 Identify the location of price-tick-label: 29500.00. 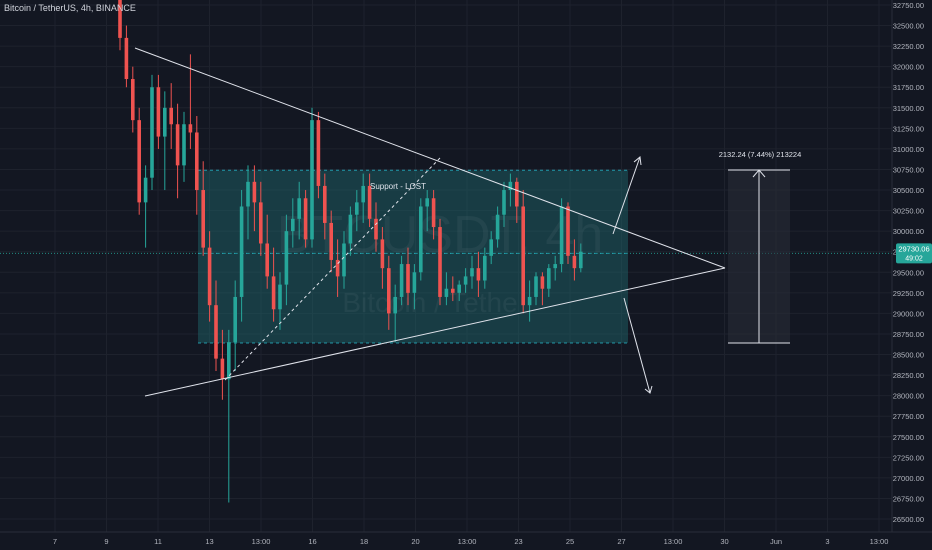
(908, 272).